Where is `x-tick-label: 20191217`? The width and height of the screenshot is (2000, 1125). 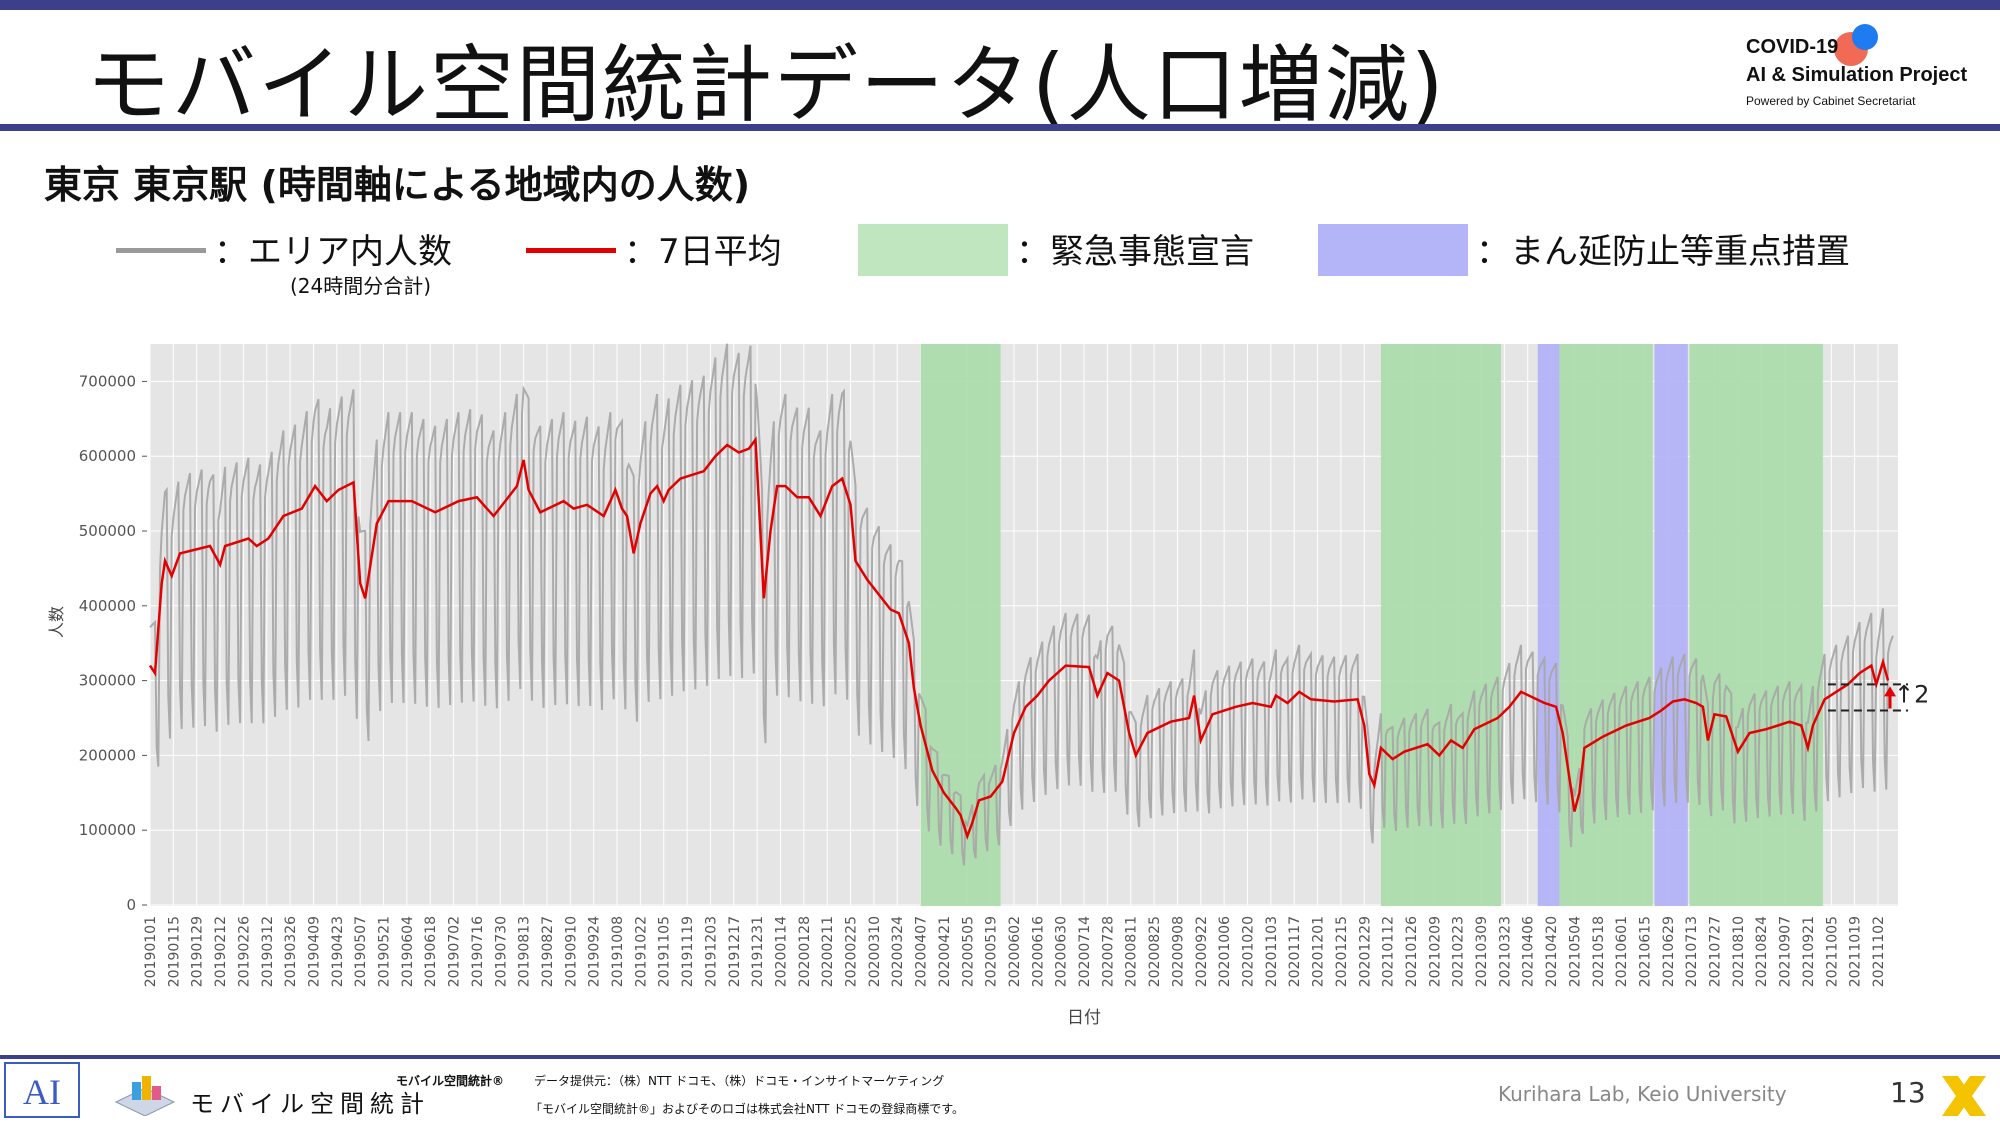
x-tick-label: 20191217 is located at coordinates (735, 951).